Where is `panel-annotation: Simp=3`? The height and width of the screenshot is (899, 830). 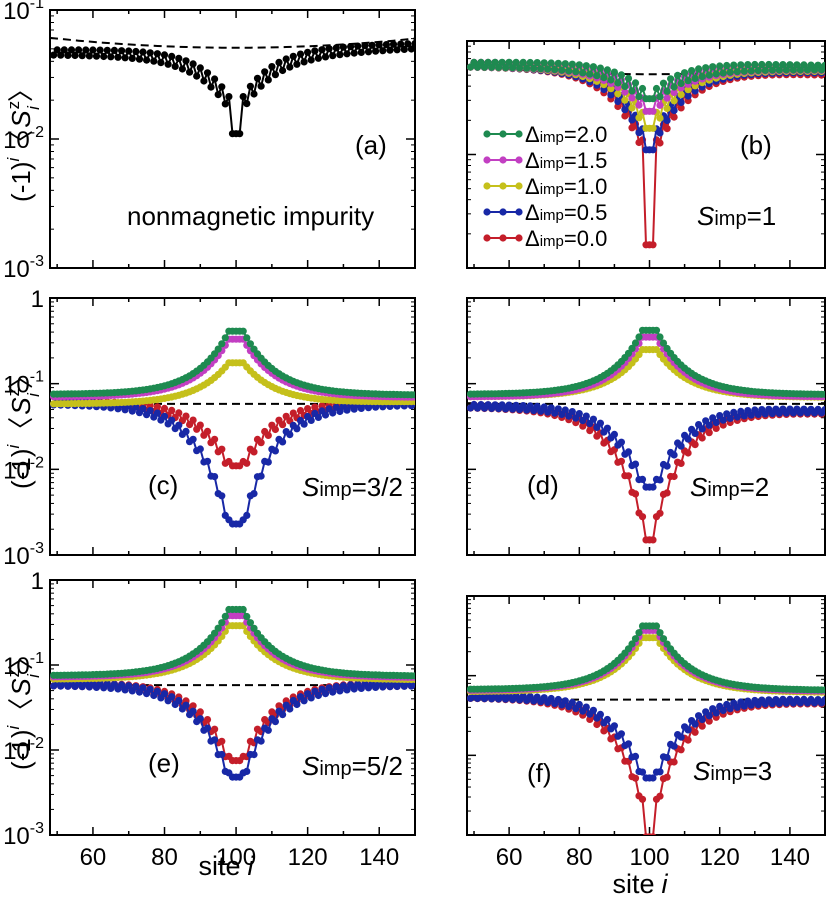 panel-annotation: Simp=3 is located at coordinates (732, 771).